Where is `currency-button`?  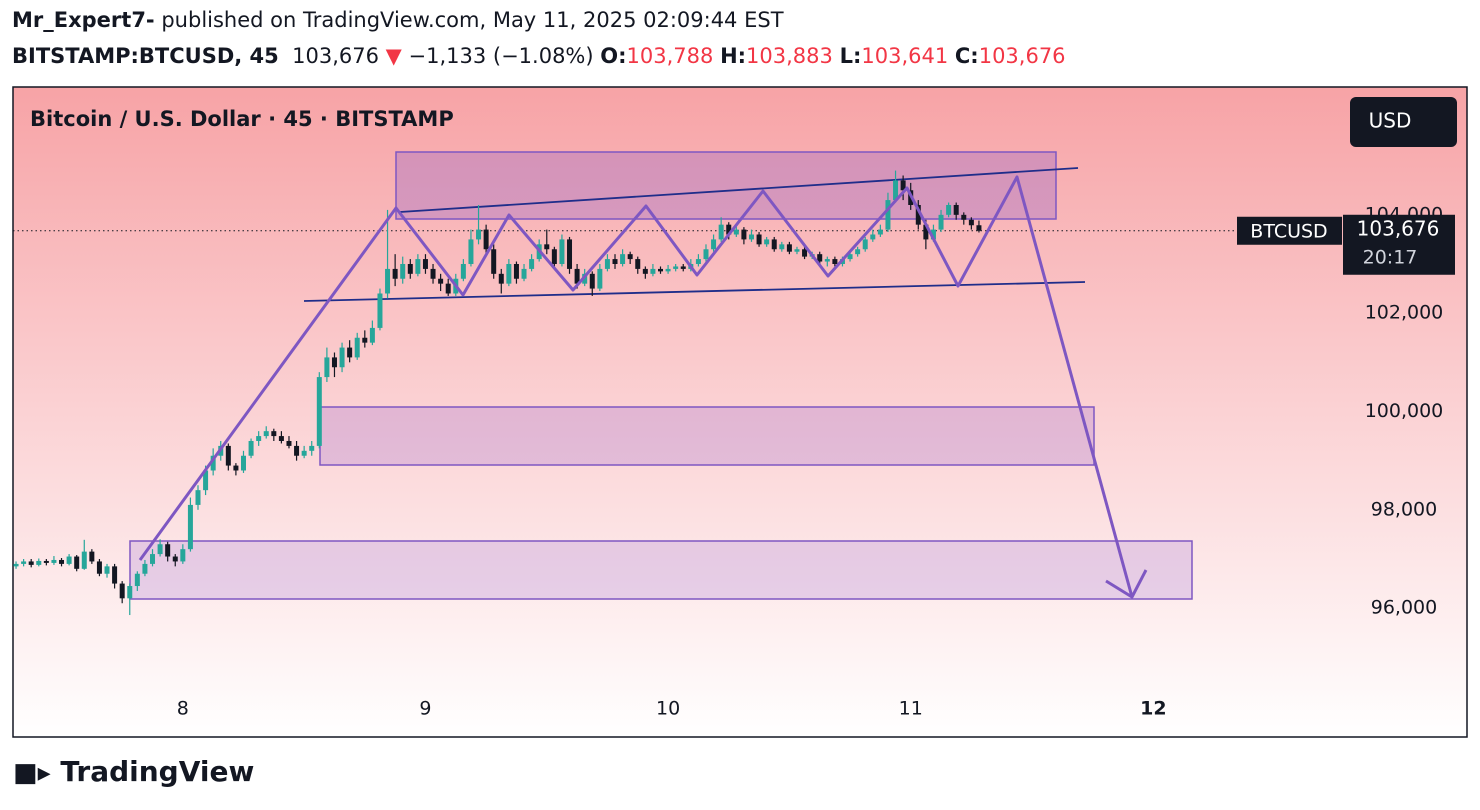 currency-button is located at coordinates (1403, 122).